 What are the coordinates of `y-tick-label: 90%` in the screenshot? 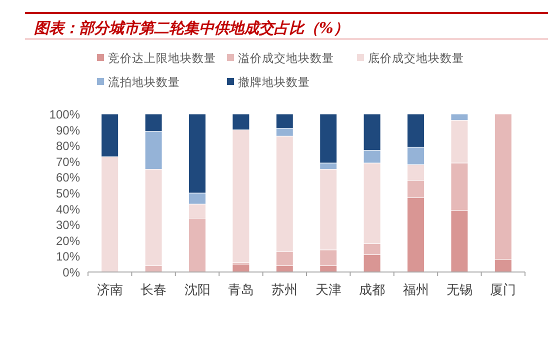 It's located at (68, 130).